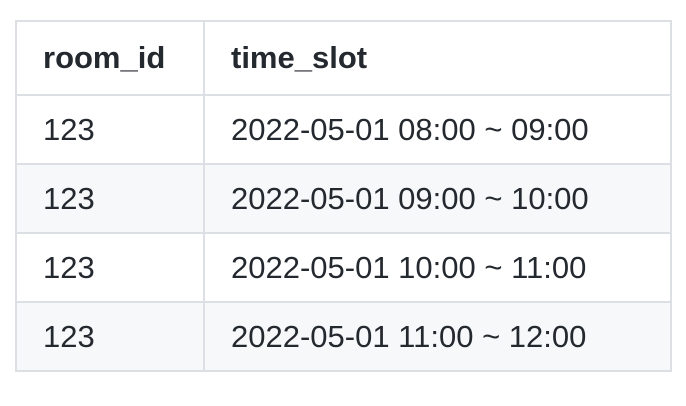  What do you see at coordinates (437, 336) in the screenshot?
I see `cell-time-slot: 2022-05-01 11:00 ~ 12:00` at bounding box center [437, 336].